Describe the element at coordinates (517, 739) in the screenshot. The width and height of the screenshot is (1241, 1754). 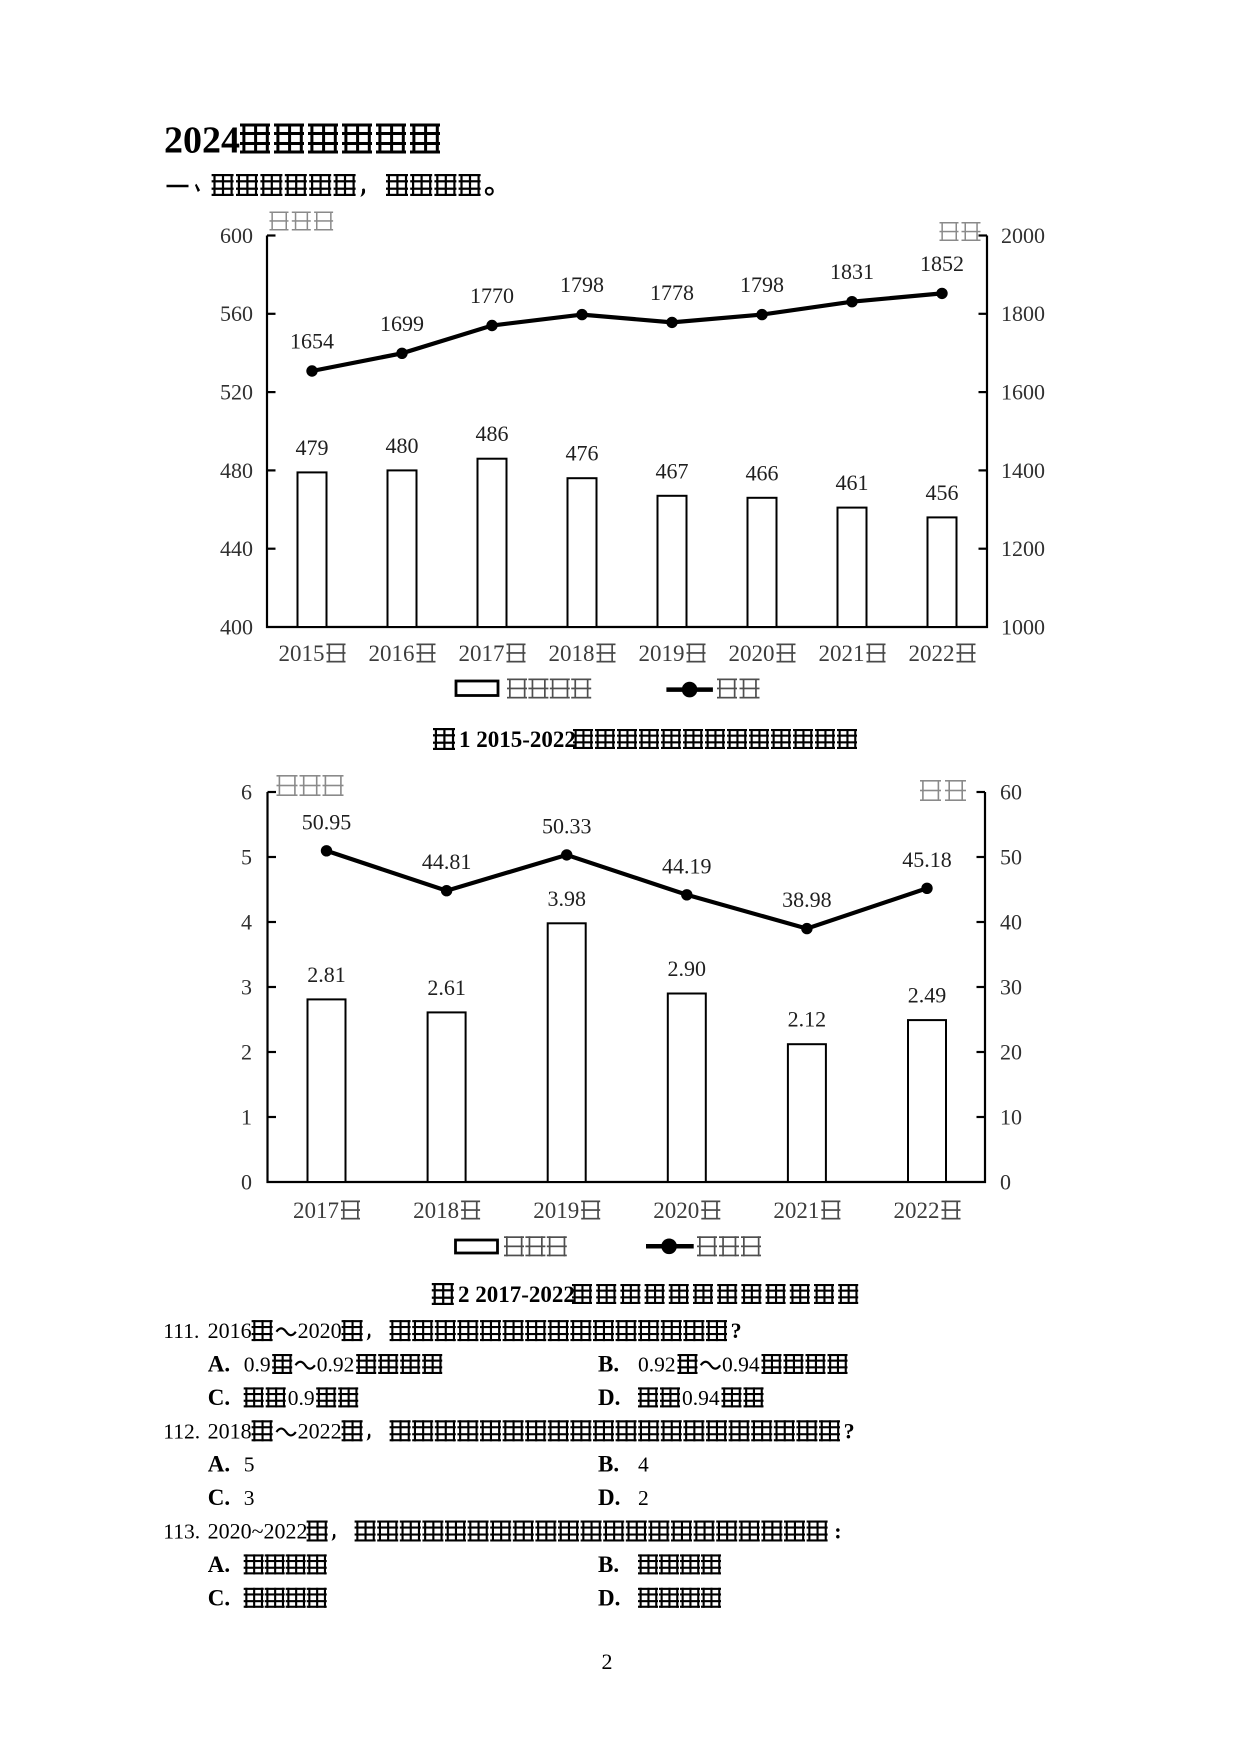
I see `svg-text: 1 2015-2022` at that location.